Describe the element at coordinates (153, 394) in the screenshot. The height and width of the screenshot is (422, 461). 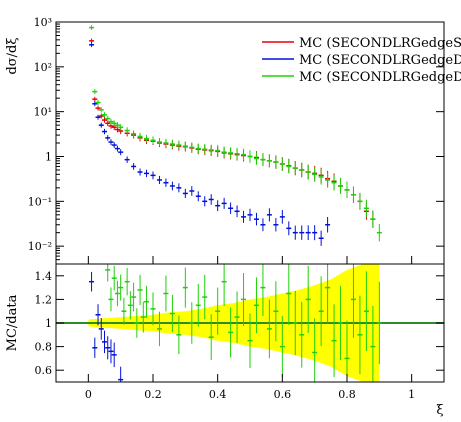
I see `x-tick-label: 0.2` at that location.